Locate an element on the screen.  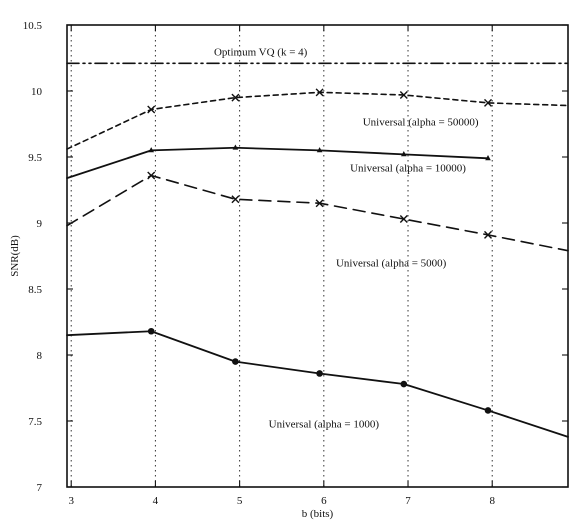
universal-alpha-5000-line is located at coordinates (317, 213).